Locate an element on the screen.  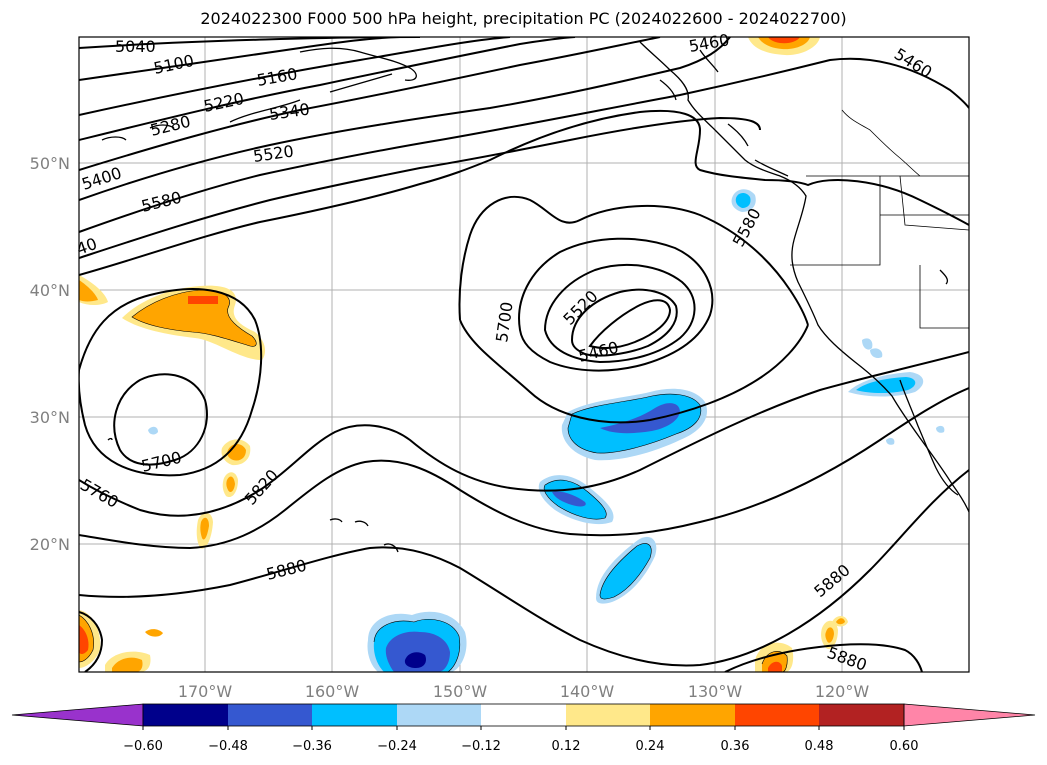
contour-label: 5040 is located at coordinates (135, 46).